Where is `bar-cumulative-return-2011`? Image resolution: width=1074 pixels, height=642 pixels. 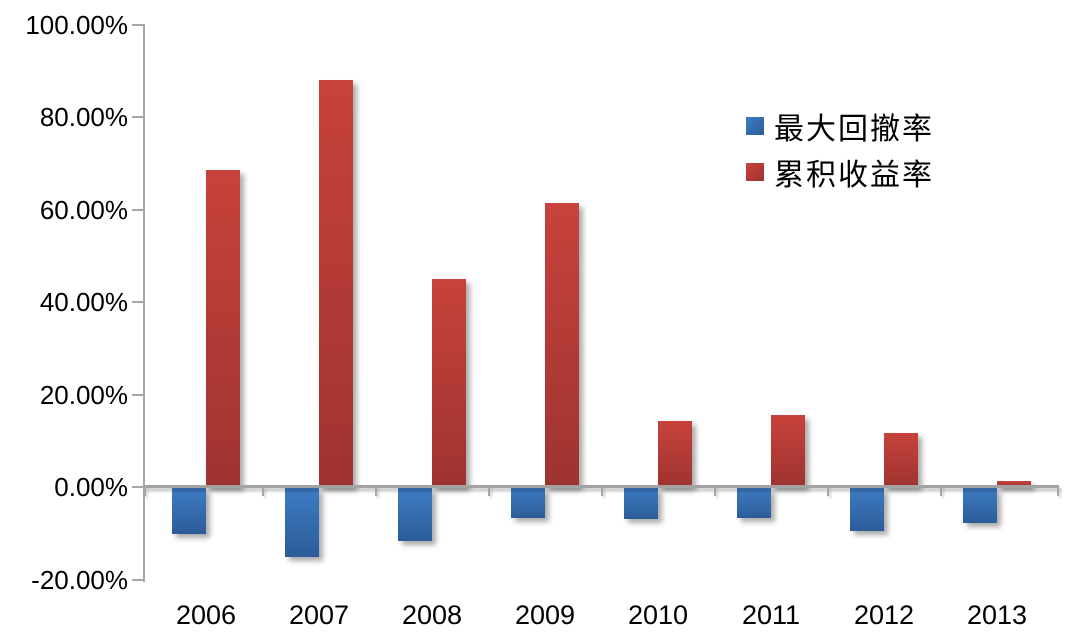 bar-cumulative-return-2011 is located at coordinates (788, 450).